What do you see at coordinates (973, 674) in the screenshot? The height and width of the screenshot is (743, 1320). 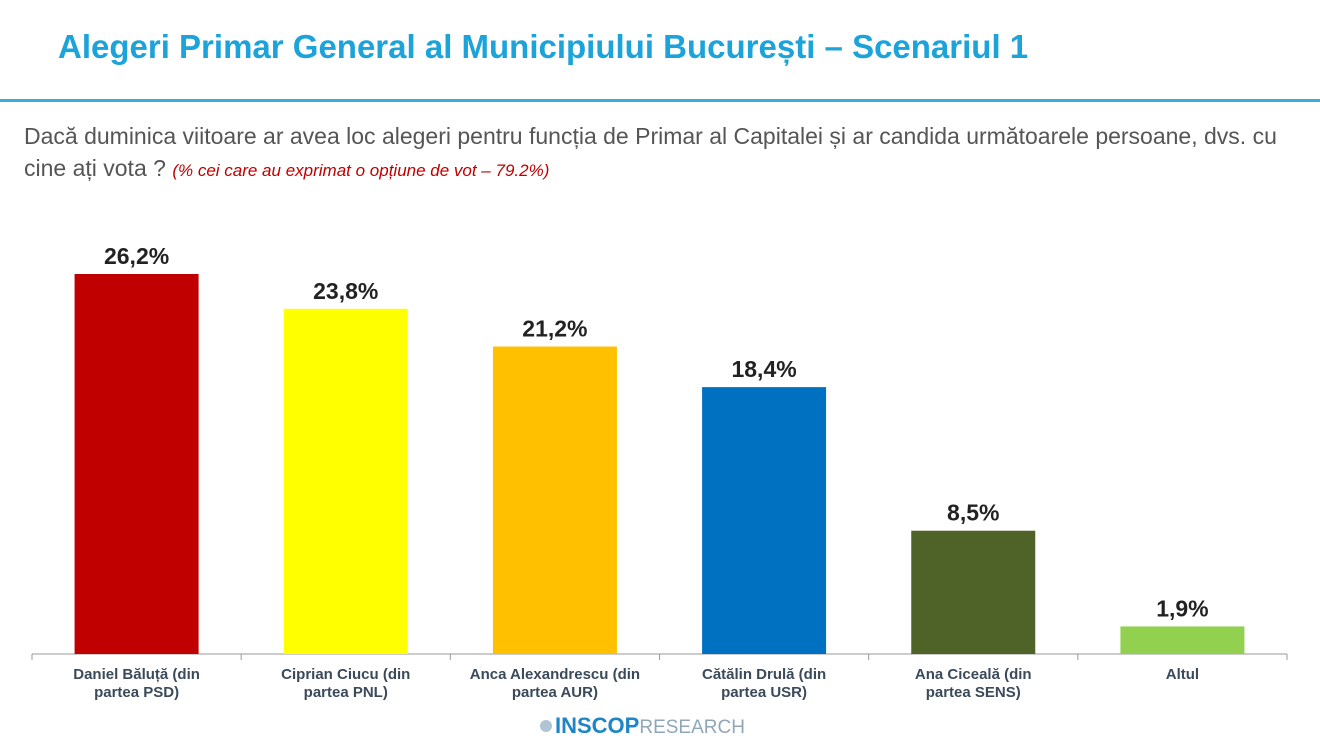 I see `category-label-line: Ana Ciceală (din` at bounding box center [973, 674].